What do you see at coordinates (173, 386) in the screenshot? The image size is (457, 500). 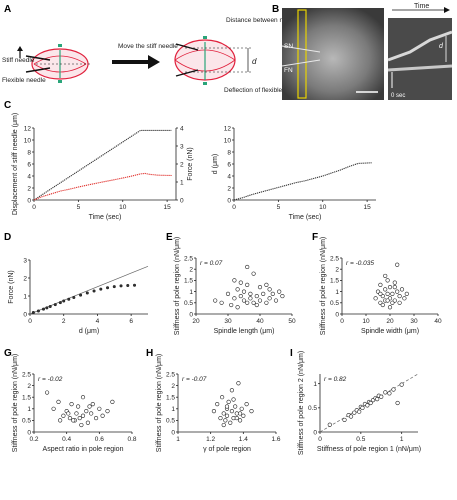 I see `h-y-tick-label: 2` at bounding box center [173, 386].